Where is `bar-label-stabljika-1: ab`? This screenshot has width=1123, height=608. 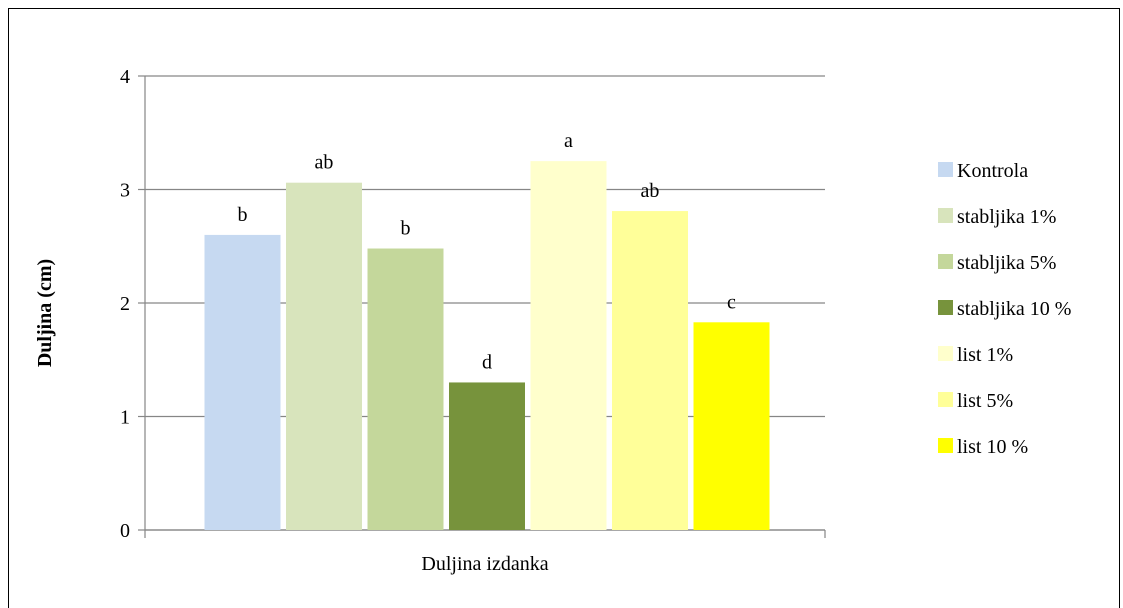 bar-label-stabljika-1: ab is located at coordinates (324, 163).